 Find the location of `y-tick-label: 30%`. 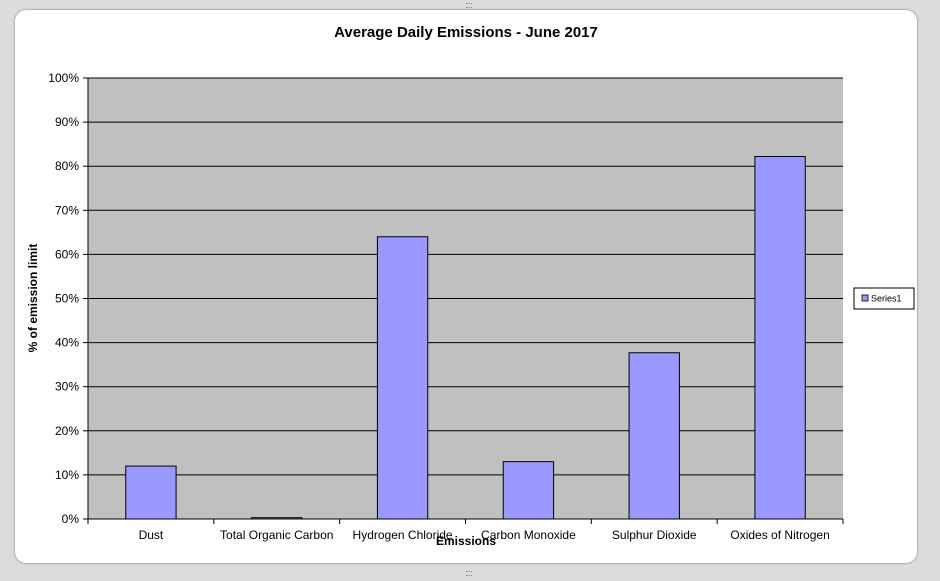

y-tick-label: 30% is located at coordinates (67, 387).